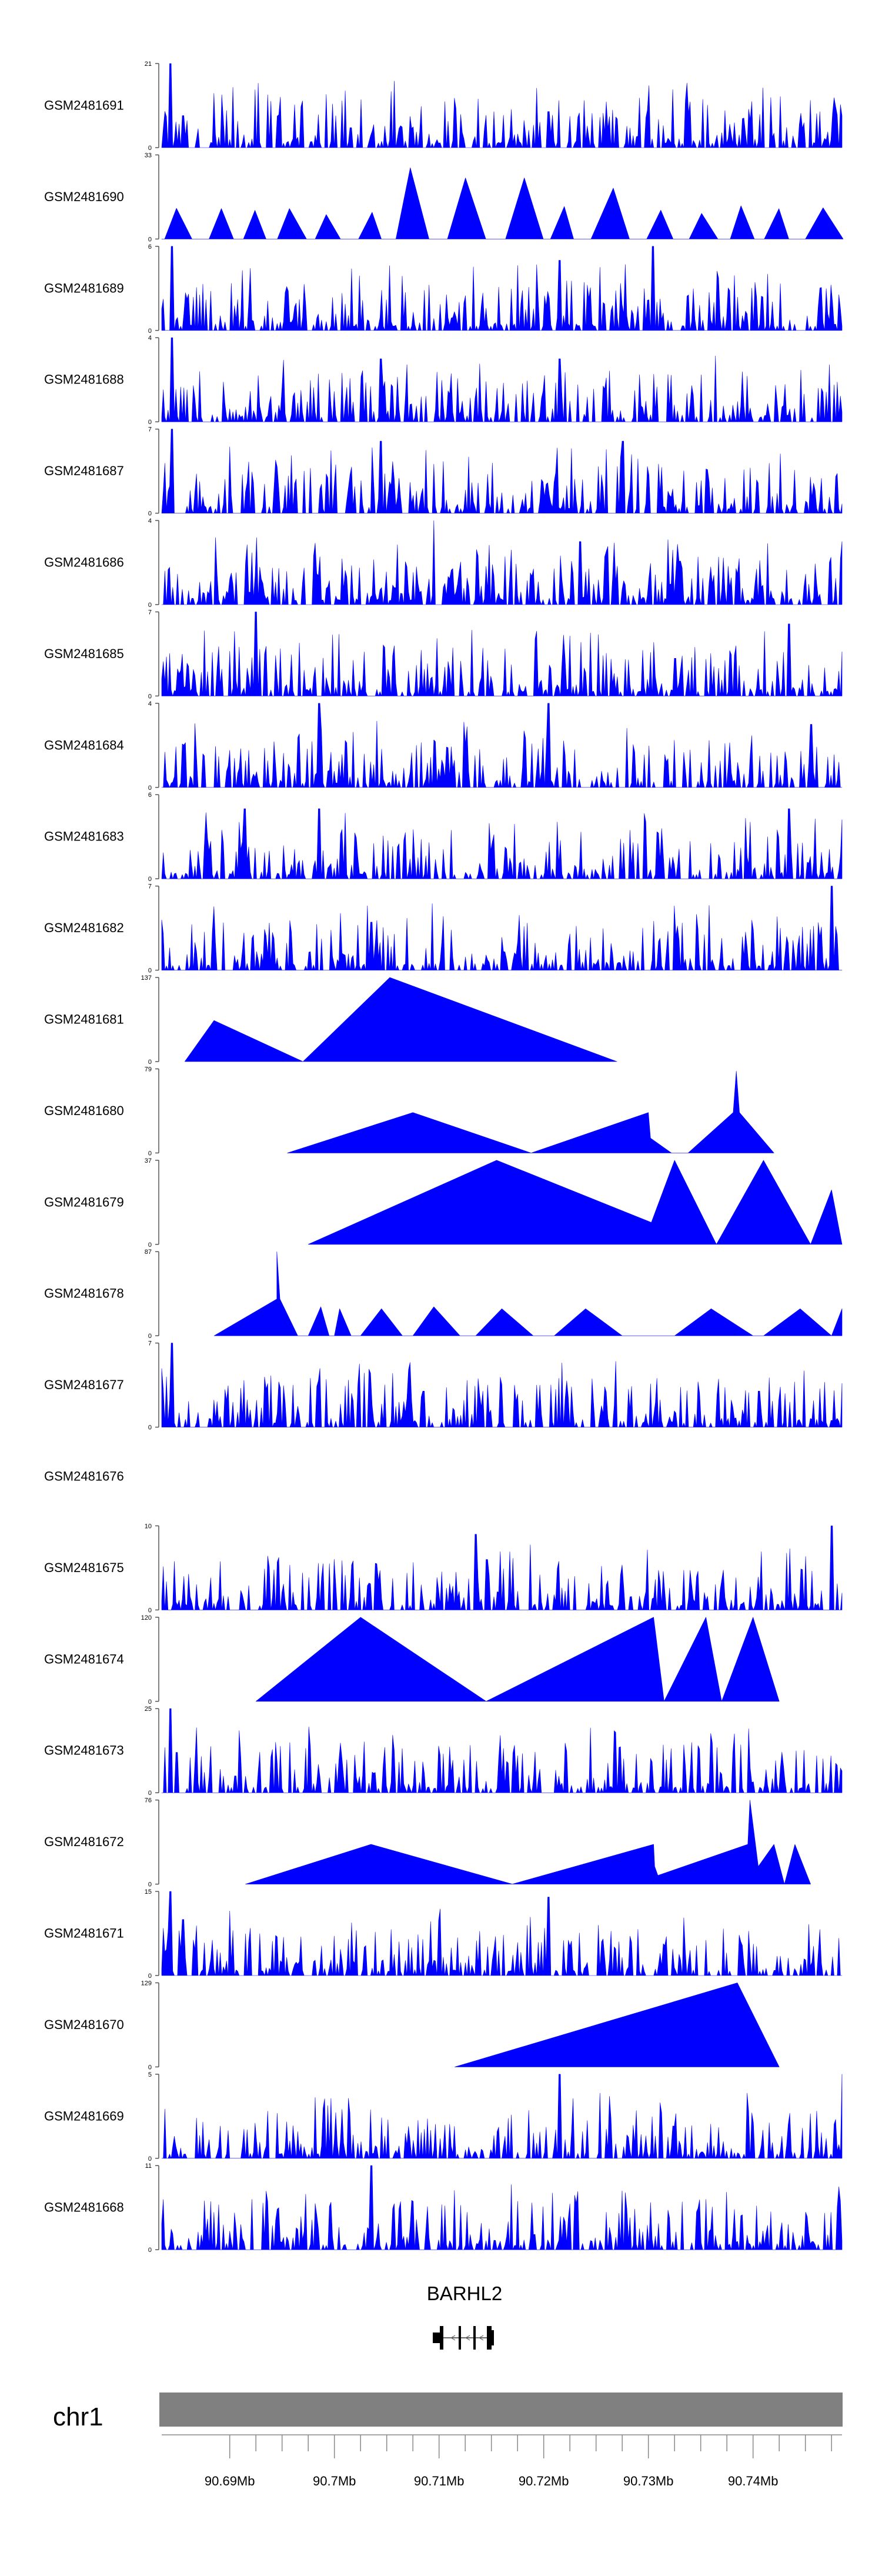 This screenshot has width=882, height=2576. I want to click on track-gsm2481685: GSM2481685 7 0, so click(443, 654).